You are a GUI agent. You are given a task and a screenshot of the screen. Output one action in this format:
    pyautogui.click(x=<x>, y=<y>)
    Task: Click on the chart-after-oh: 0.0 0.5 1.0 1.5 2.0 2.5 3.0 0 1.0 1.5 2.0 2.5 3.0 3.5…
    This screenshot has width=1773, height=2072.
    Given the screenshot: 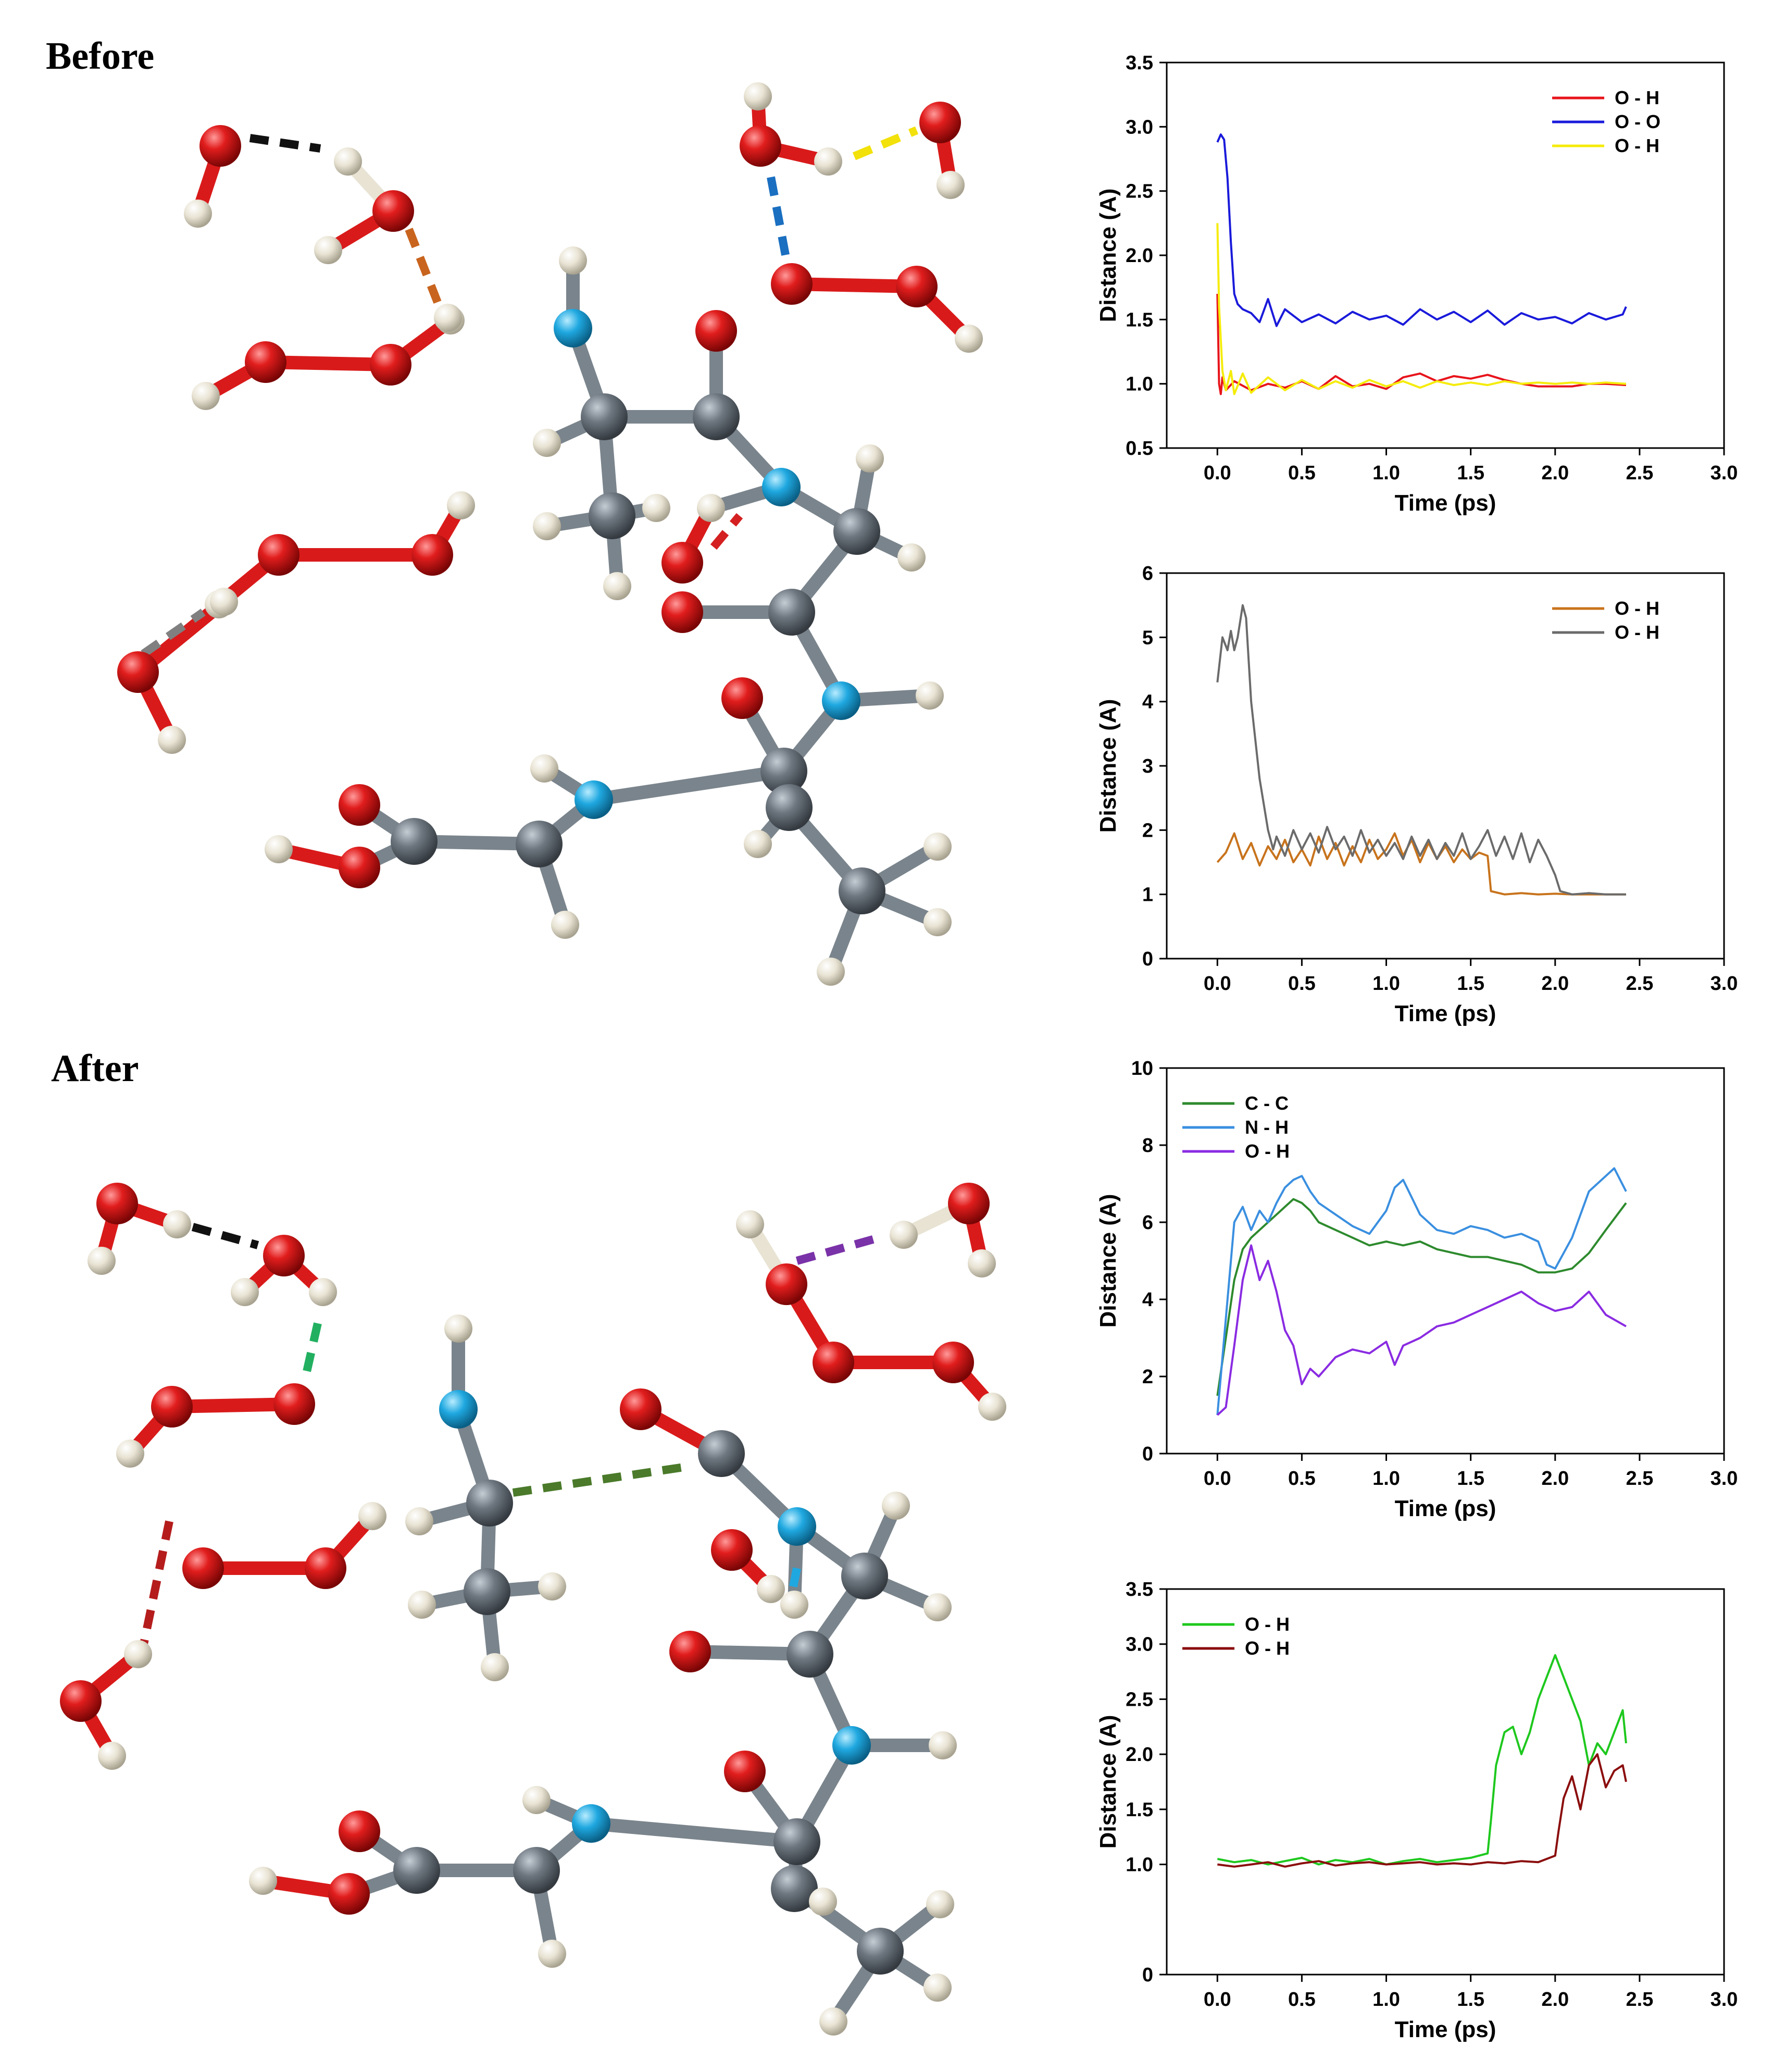 What is the action you would take?
    pyautogui.click(x=1417, y=1811)
    